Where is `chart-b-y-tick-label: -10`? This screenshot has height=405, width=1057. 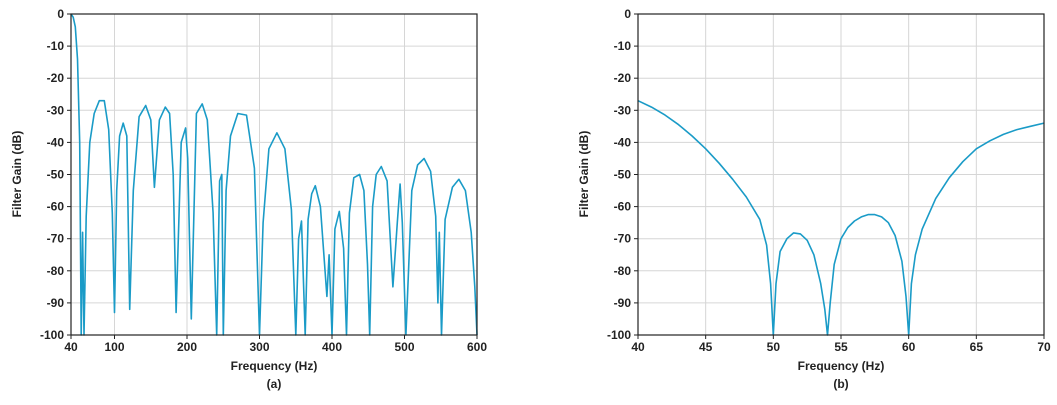 chart-b-y-tick-label: -10 is located at coordinates (623, 46).